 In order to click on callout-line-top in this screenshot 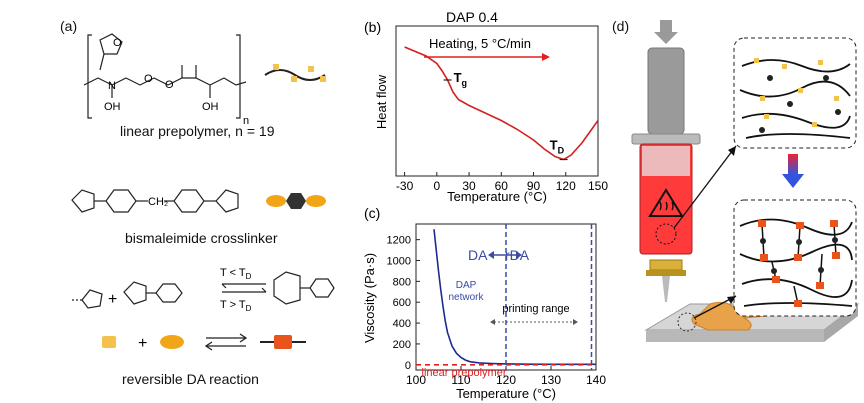, I will do `click(705, 187)`.